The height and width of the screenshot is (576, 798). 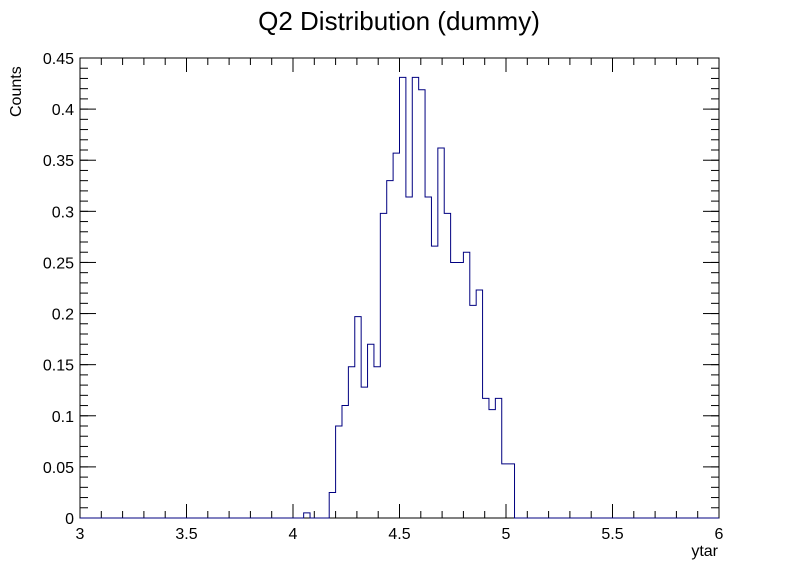 I want to click on x-tick-label: 4.5, so click(x=399, y=534).